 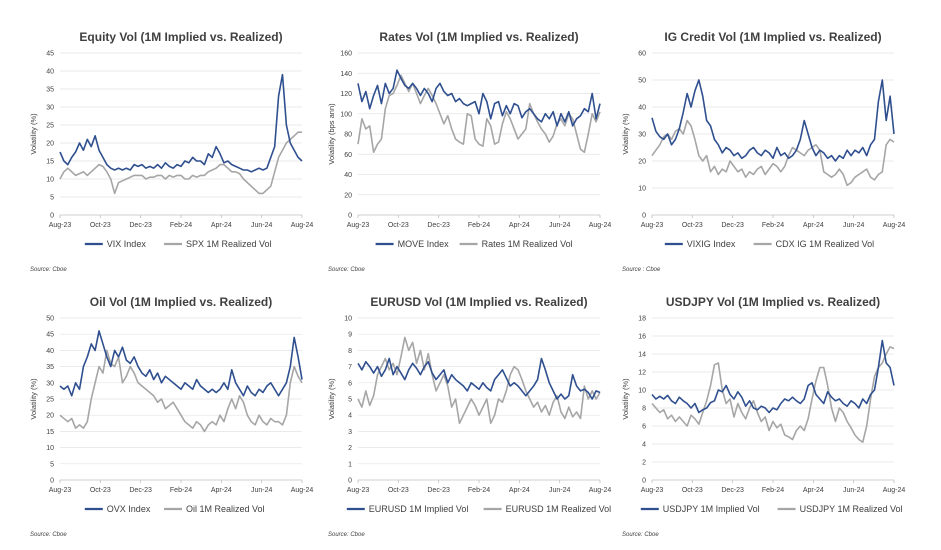 I want to click on y-tick-label: 18, so click(x=642, y=319).